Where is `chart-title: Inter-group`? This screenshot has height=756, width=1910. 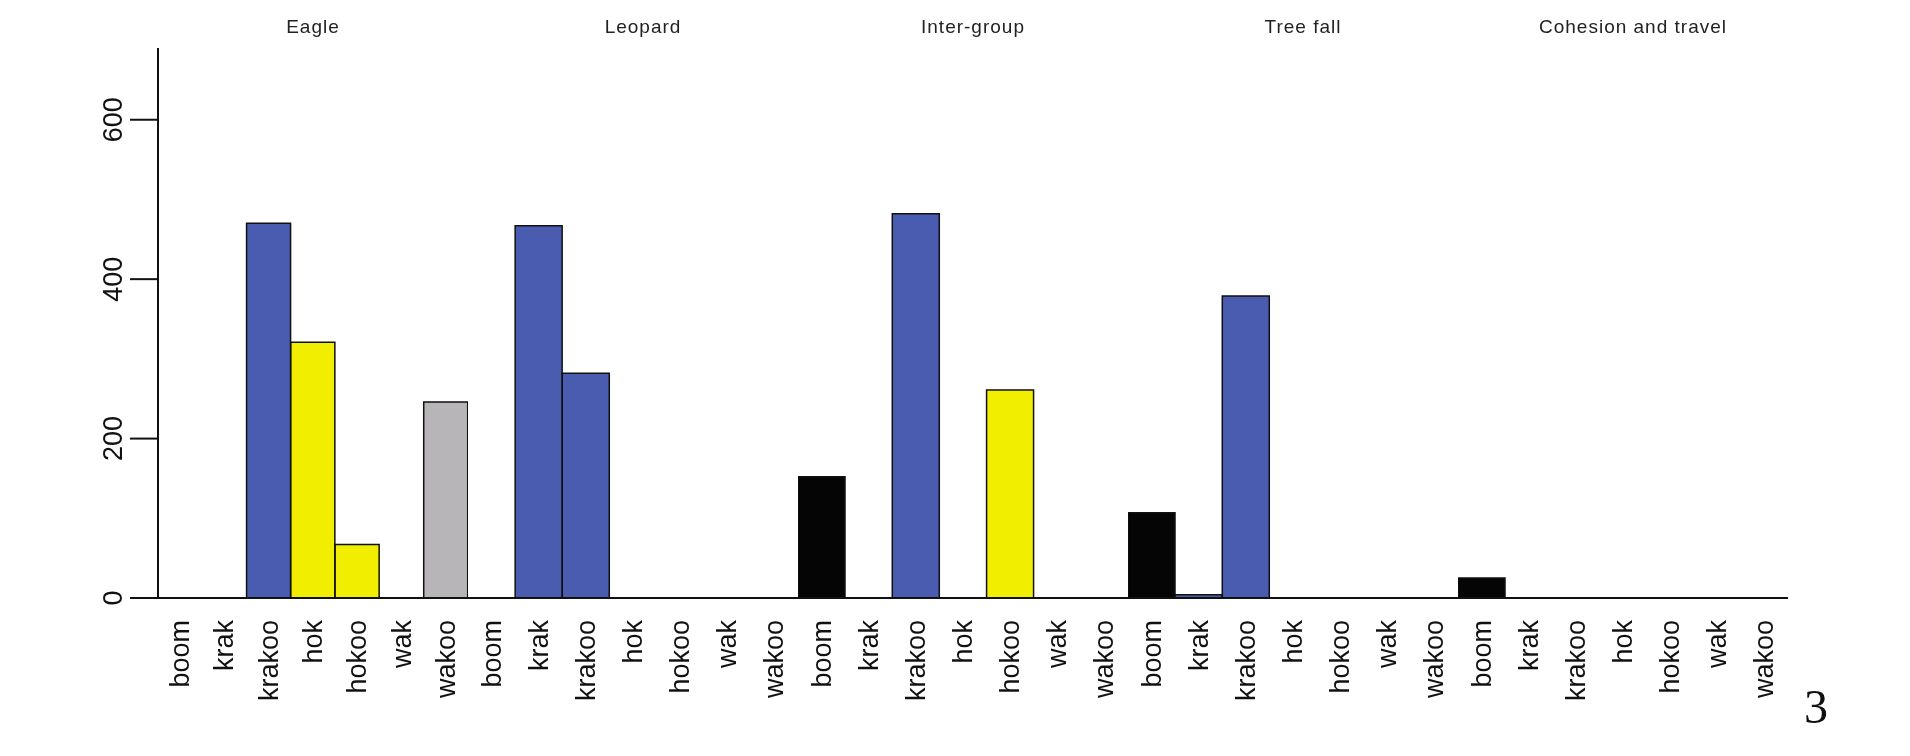 chart-title: Inter-group is located at coordinates (973, 27).